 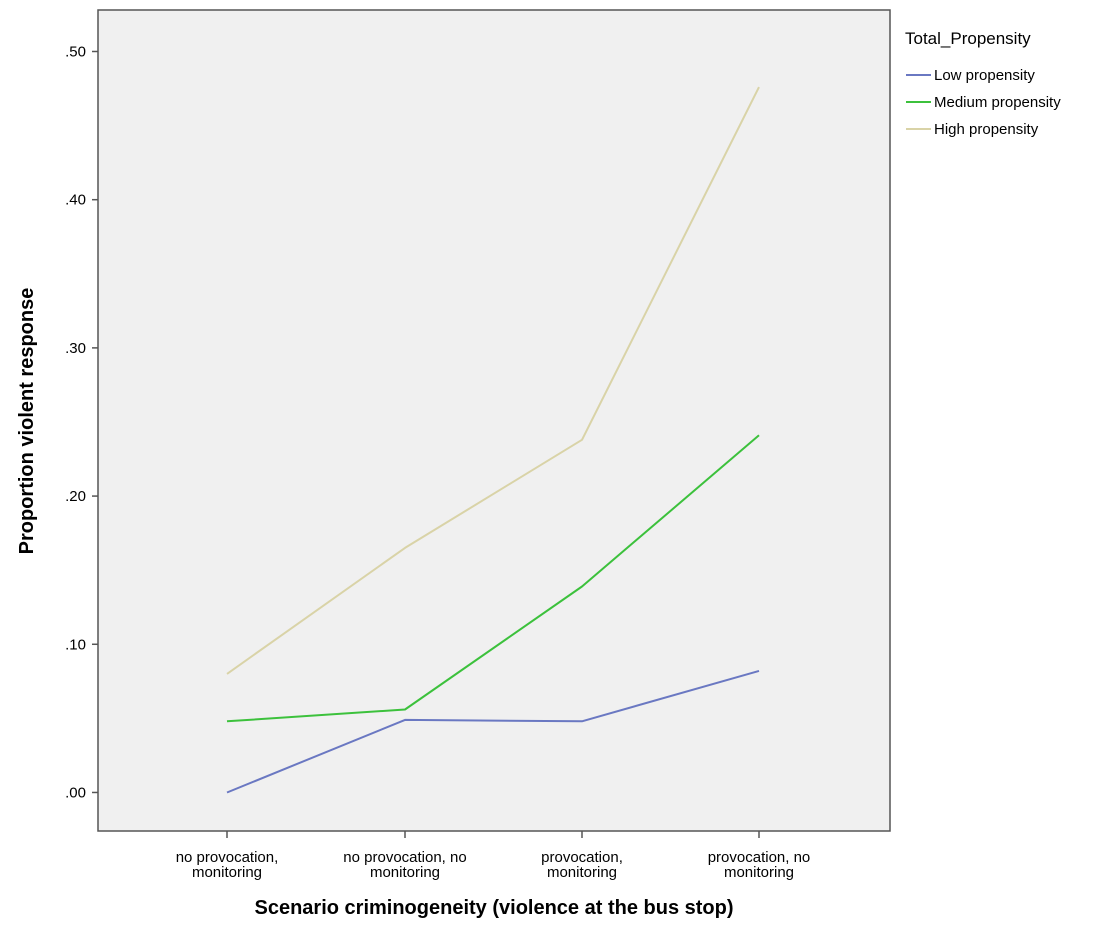 I want to click on legend-label-medium-propensity: Medium propensity, so click(x=997, y=102).